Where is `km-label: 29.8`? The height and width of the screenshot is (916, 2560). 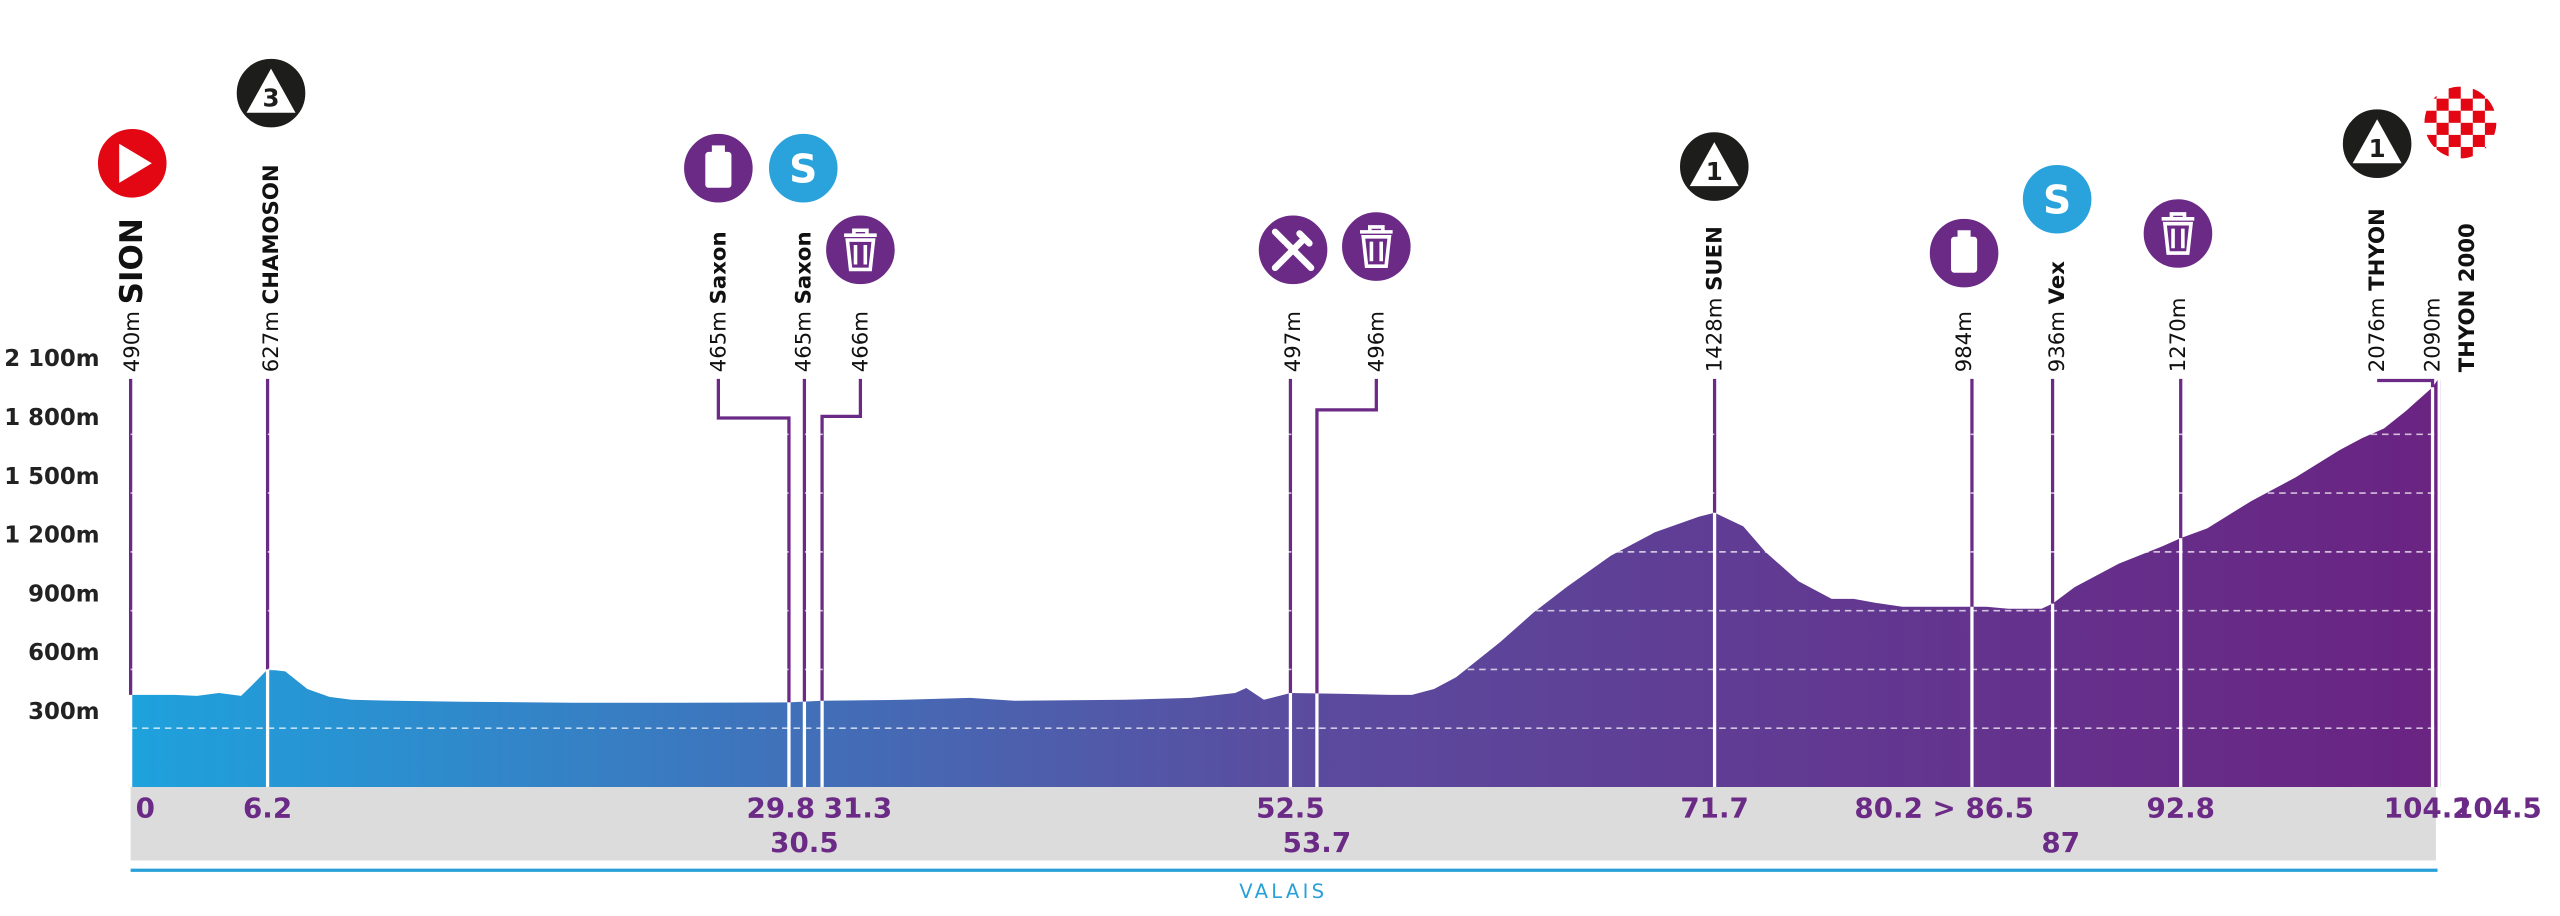
km-label: 29.8 is located at coordinates (781, 808).